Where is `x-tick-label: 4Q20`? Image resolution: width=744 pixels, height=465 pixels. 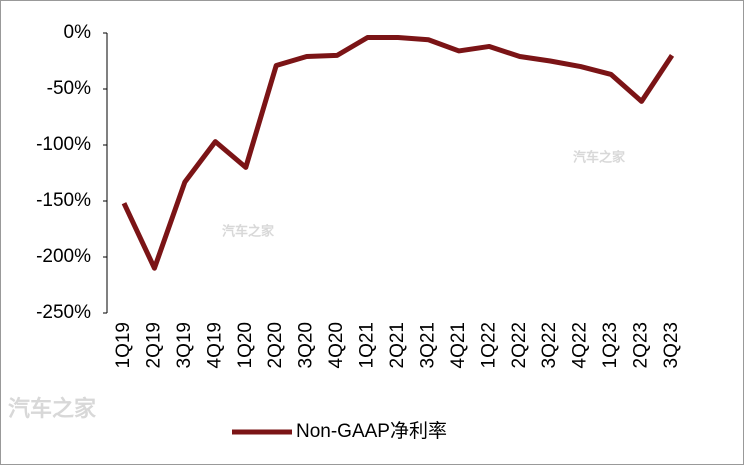 x-tick-label: 4Q20 is located at coordinates (336, 345).